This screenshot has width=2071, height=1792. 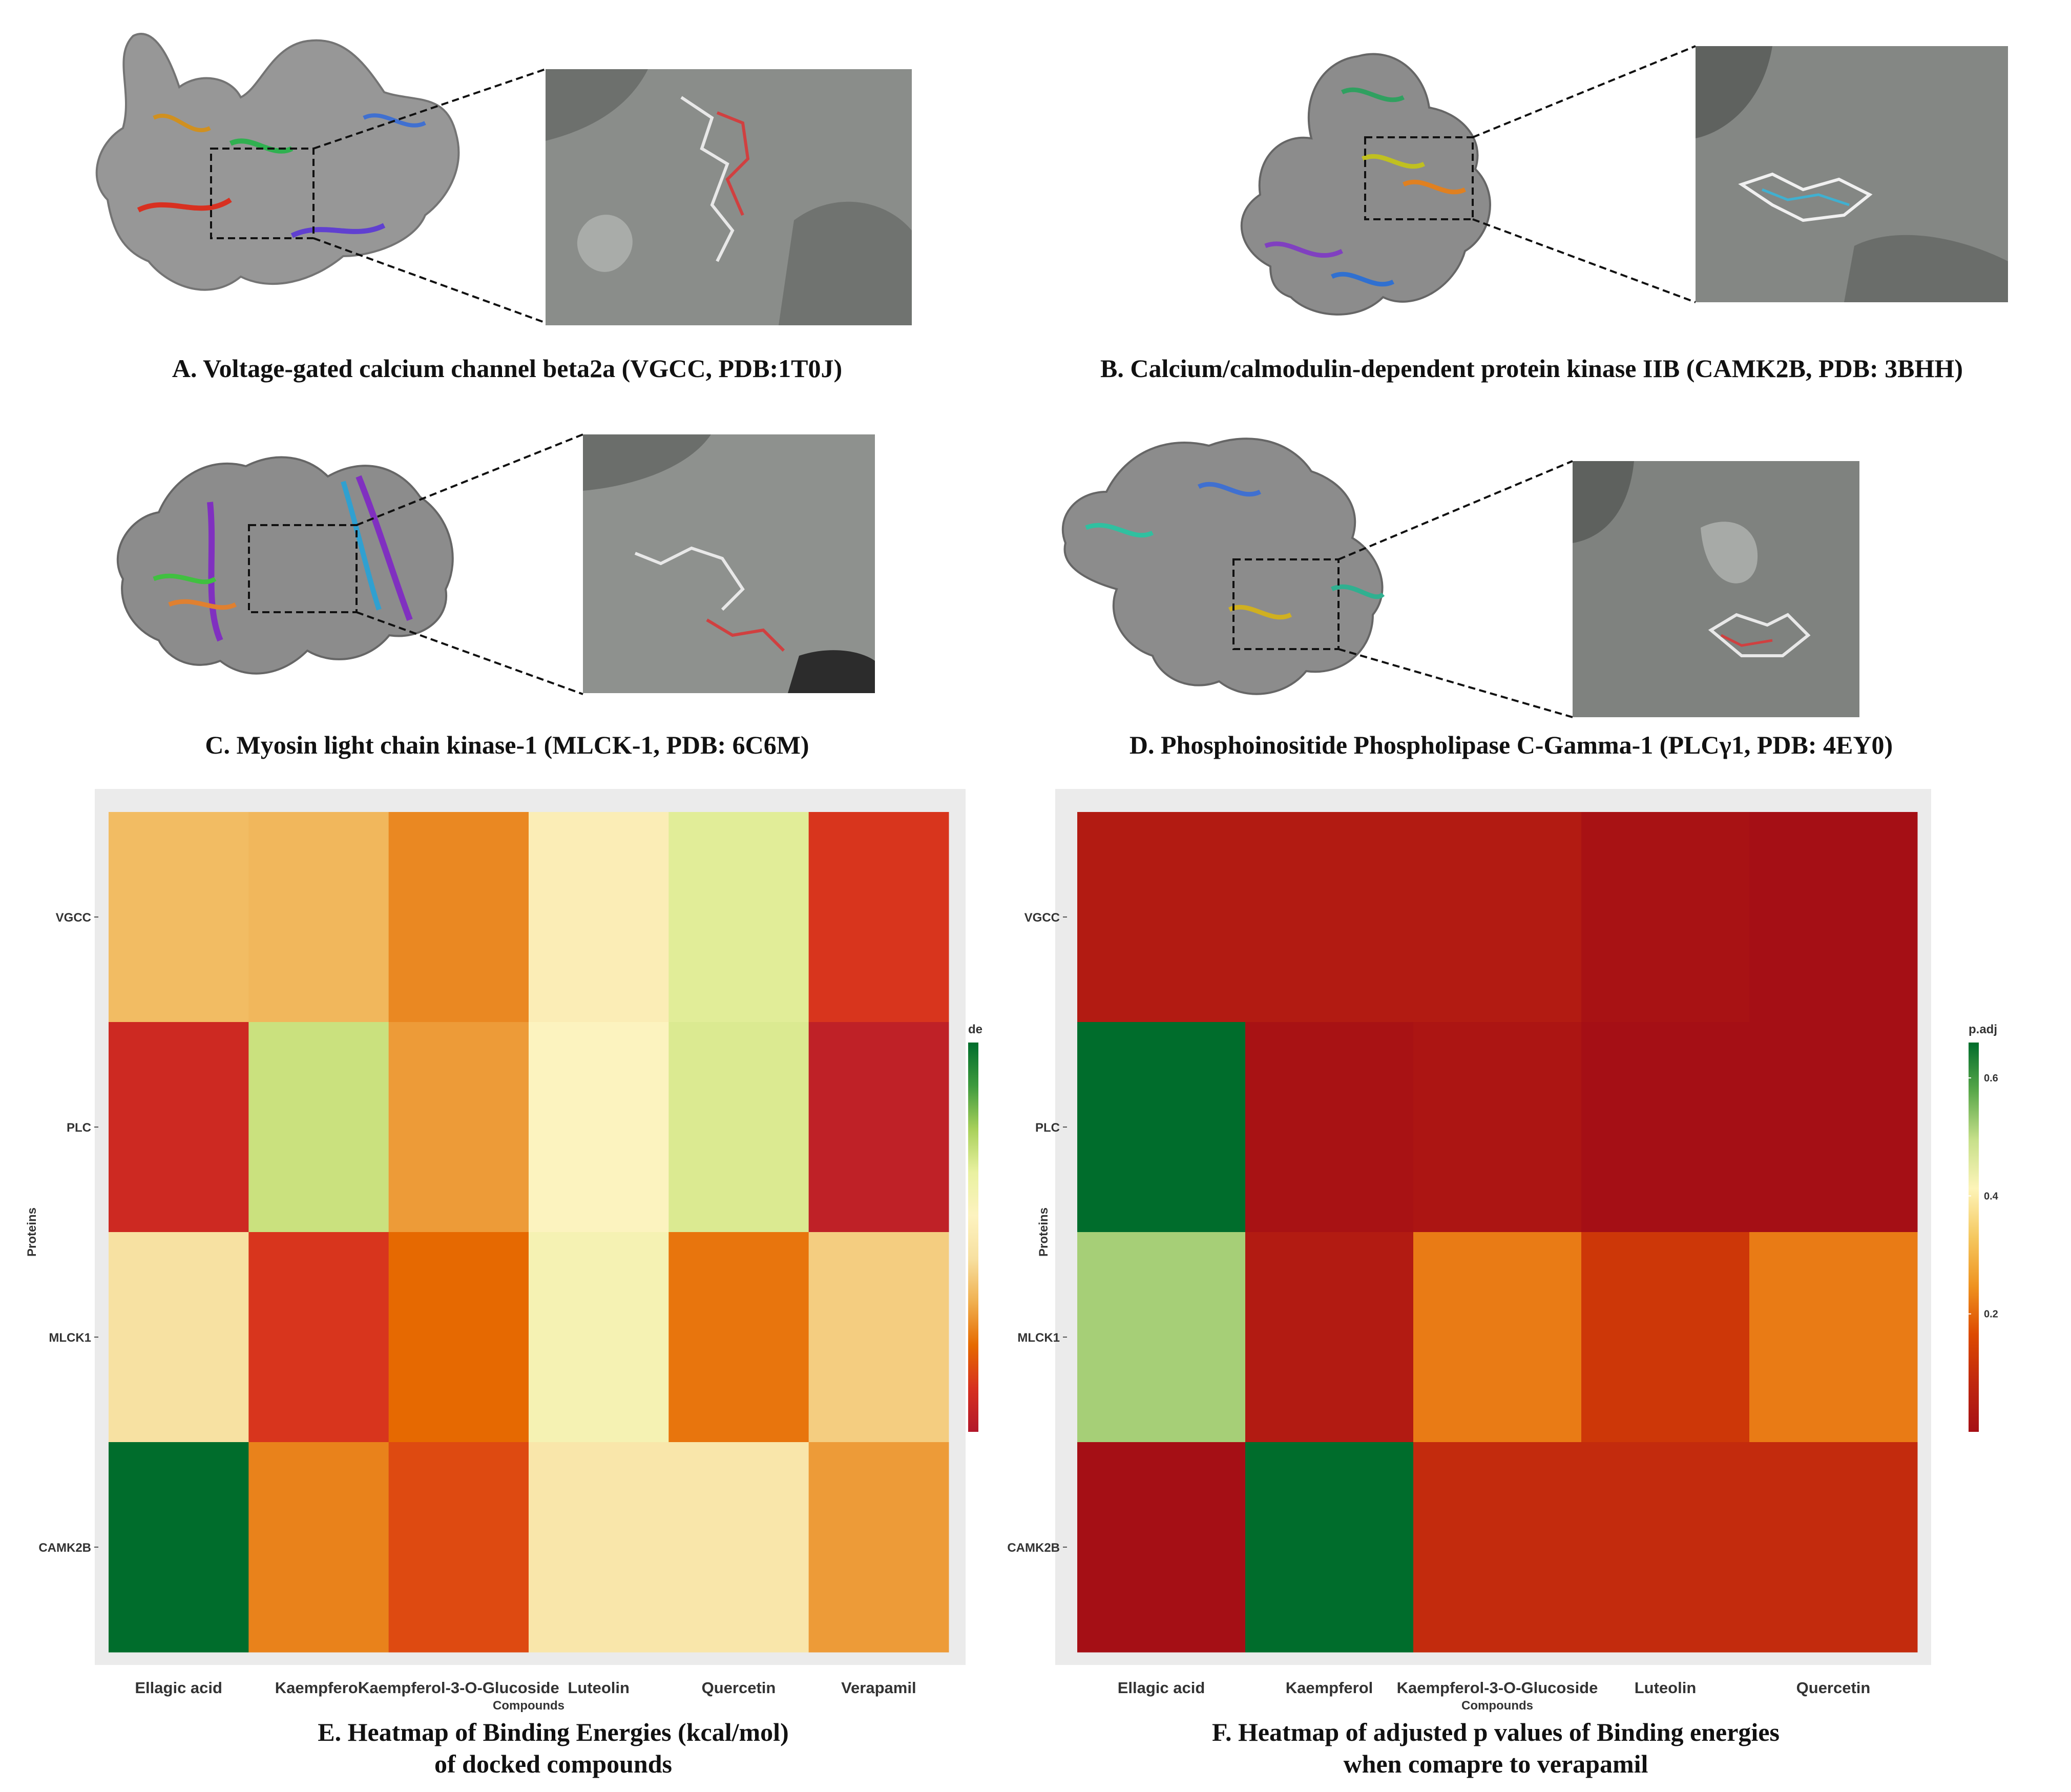 What do you see at coordinates (975, 1030) in the screenshot?
I see `legend-title: de` at bounding box center [975, 1030].